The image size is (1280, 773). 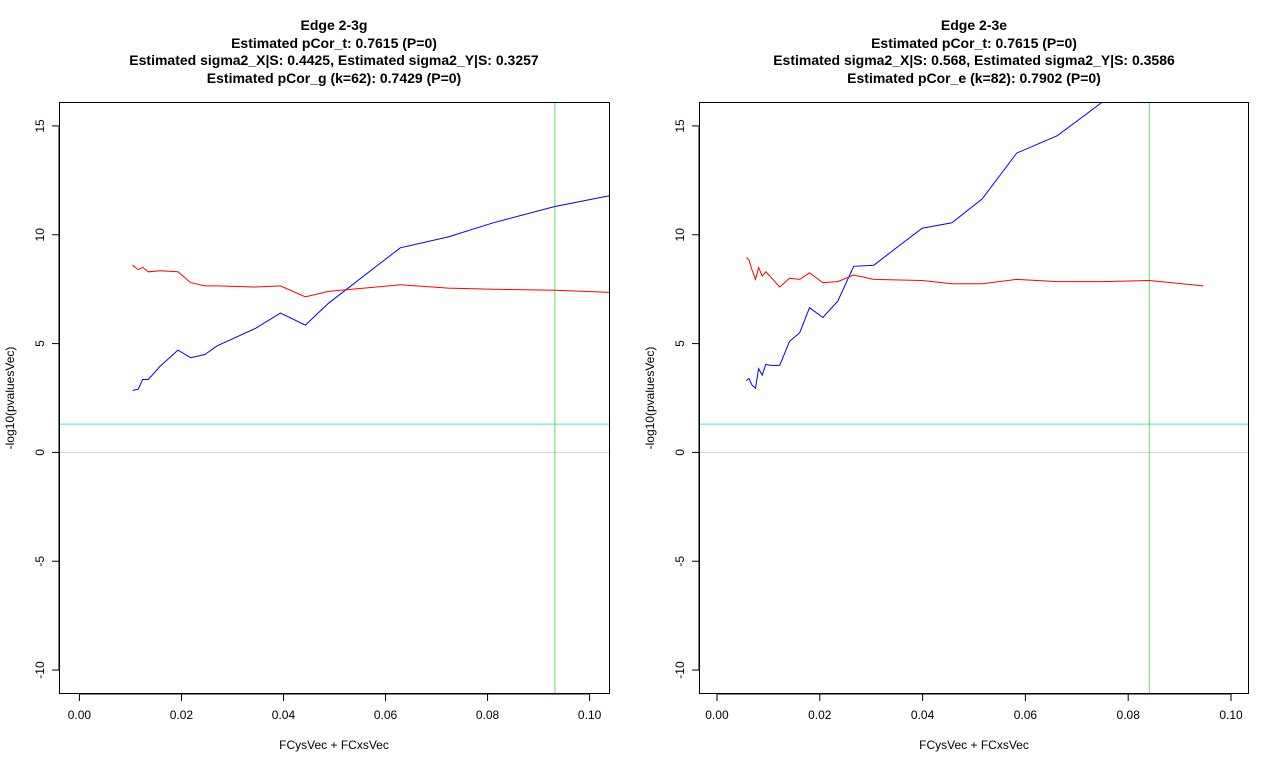 I want to click on chart-subtitle-line-3: Estimated pCor_e (k=82): 0.7902 (P=0), so click(x=974, y=78).